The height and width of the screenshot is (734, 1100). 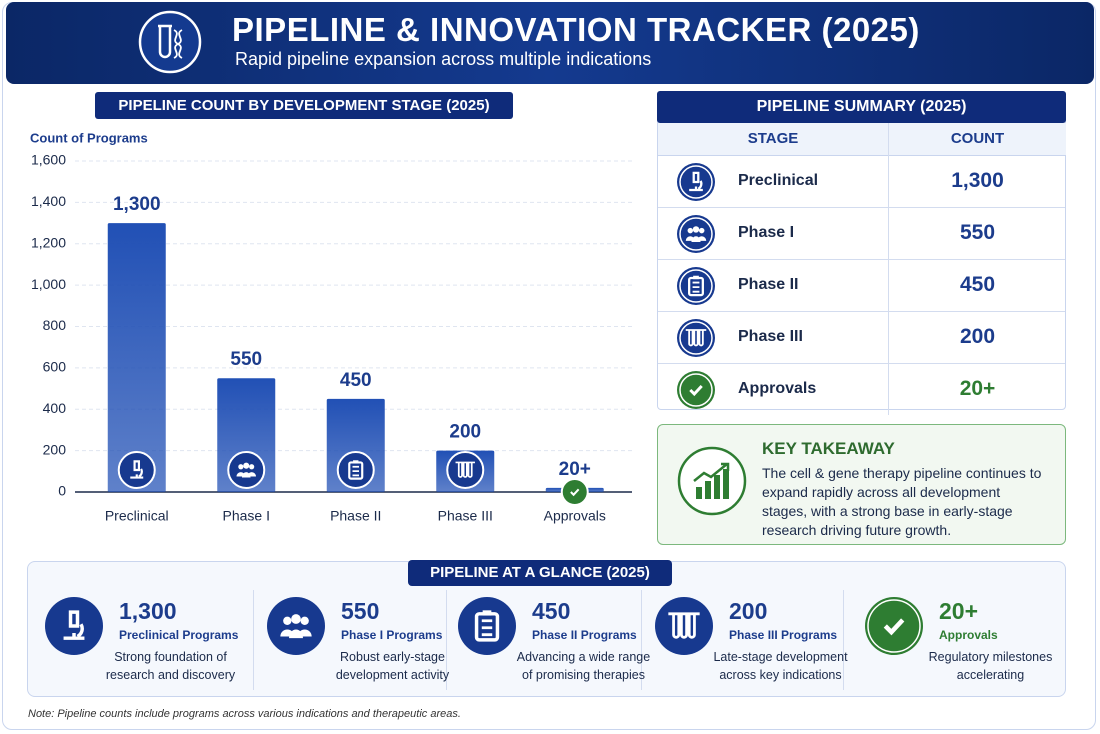 What do you see at coordinates (48, 160) in the screenshot?
I see `y-tick-label: 1,600` at bounding box center [48, 160].